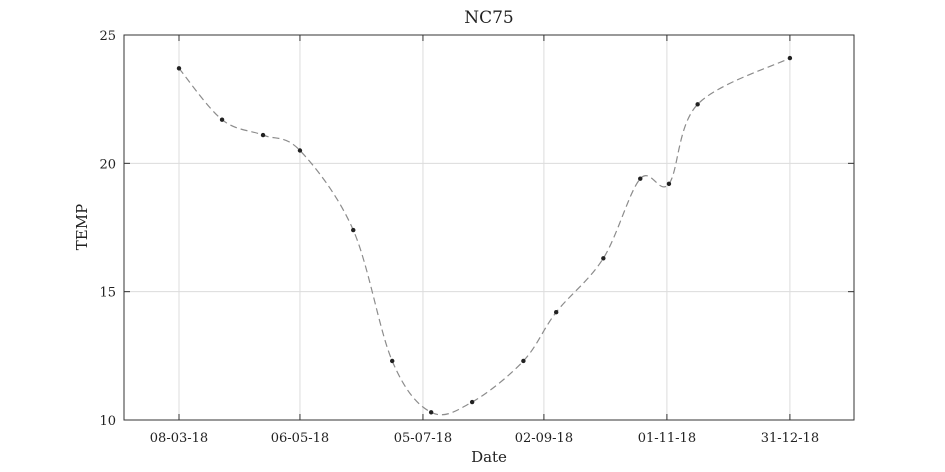  I want to click on x-tick-label: 02-09-18, so click(544, 438).